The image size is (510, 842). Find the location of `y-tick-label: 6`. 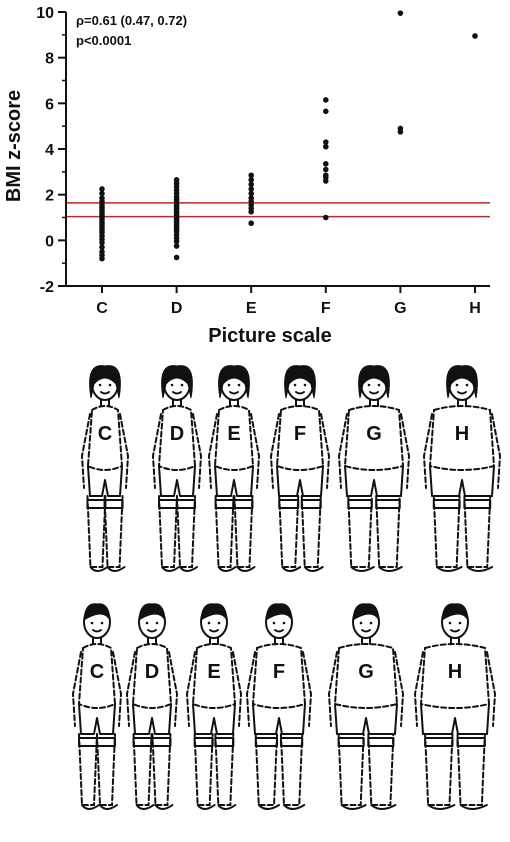

y-tick-label: 6 is located at coordinates (49, 104).